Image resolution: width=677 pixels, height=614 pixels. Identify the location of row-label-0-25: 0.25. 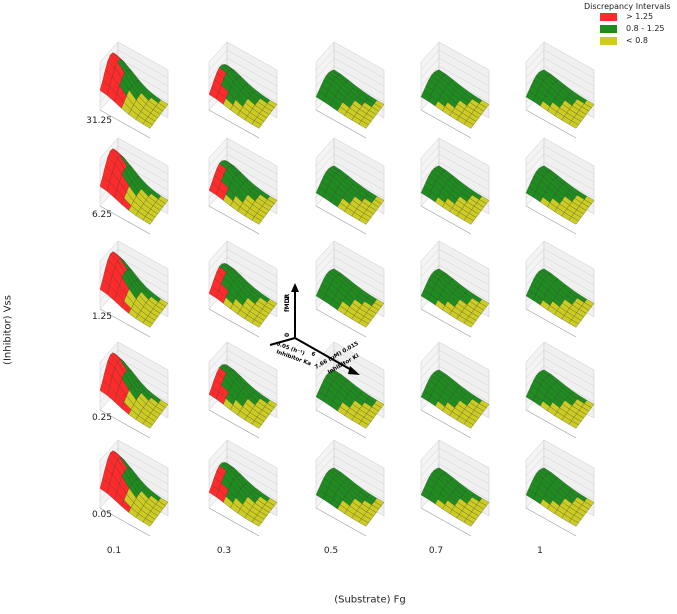
(101, 418).